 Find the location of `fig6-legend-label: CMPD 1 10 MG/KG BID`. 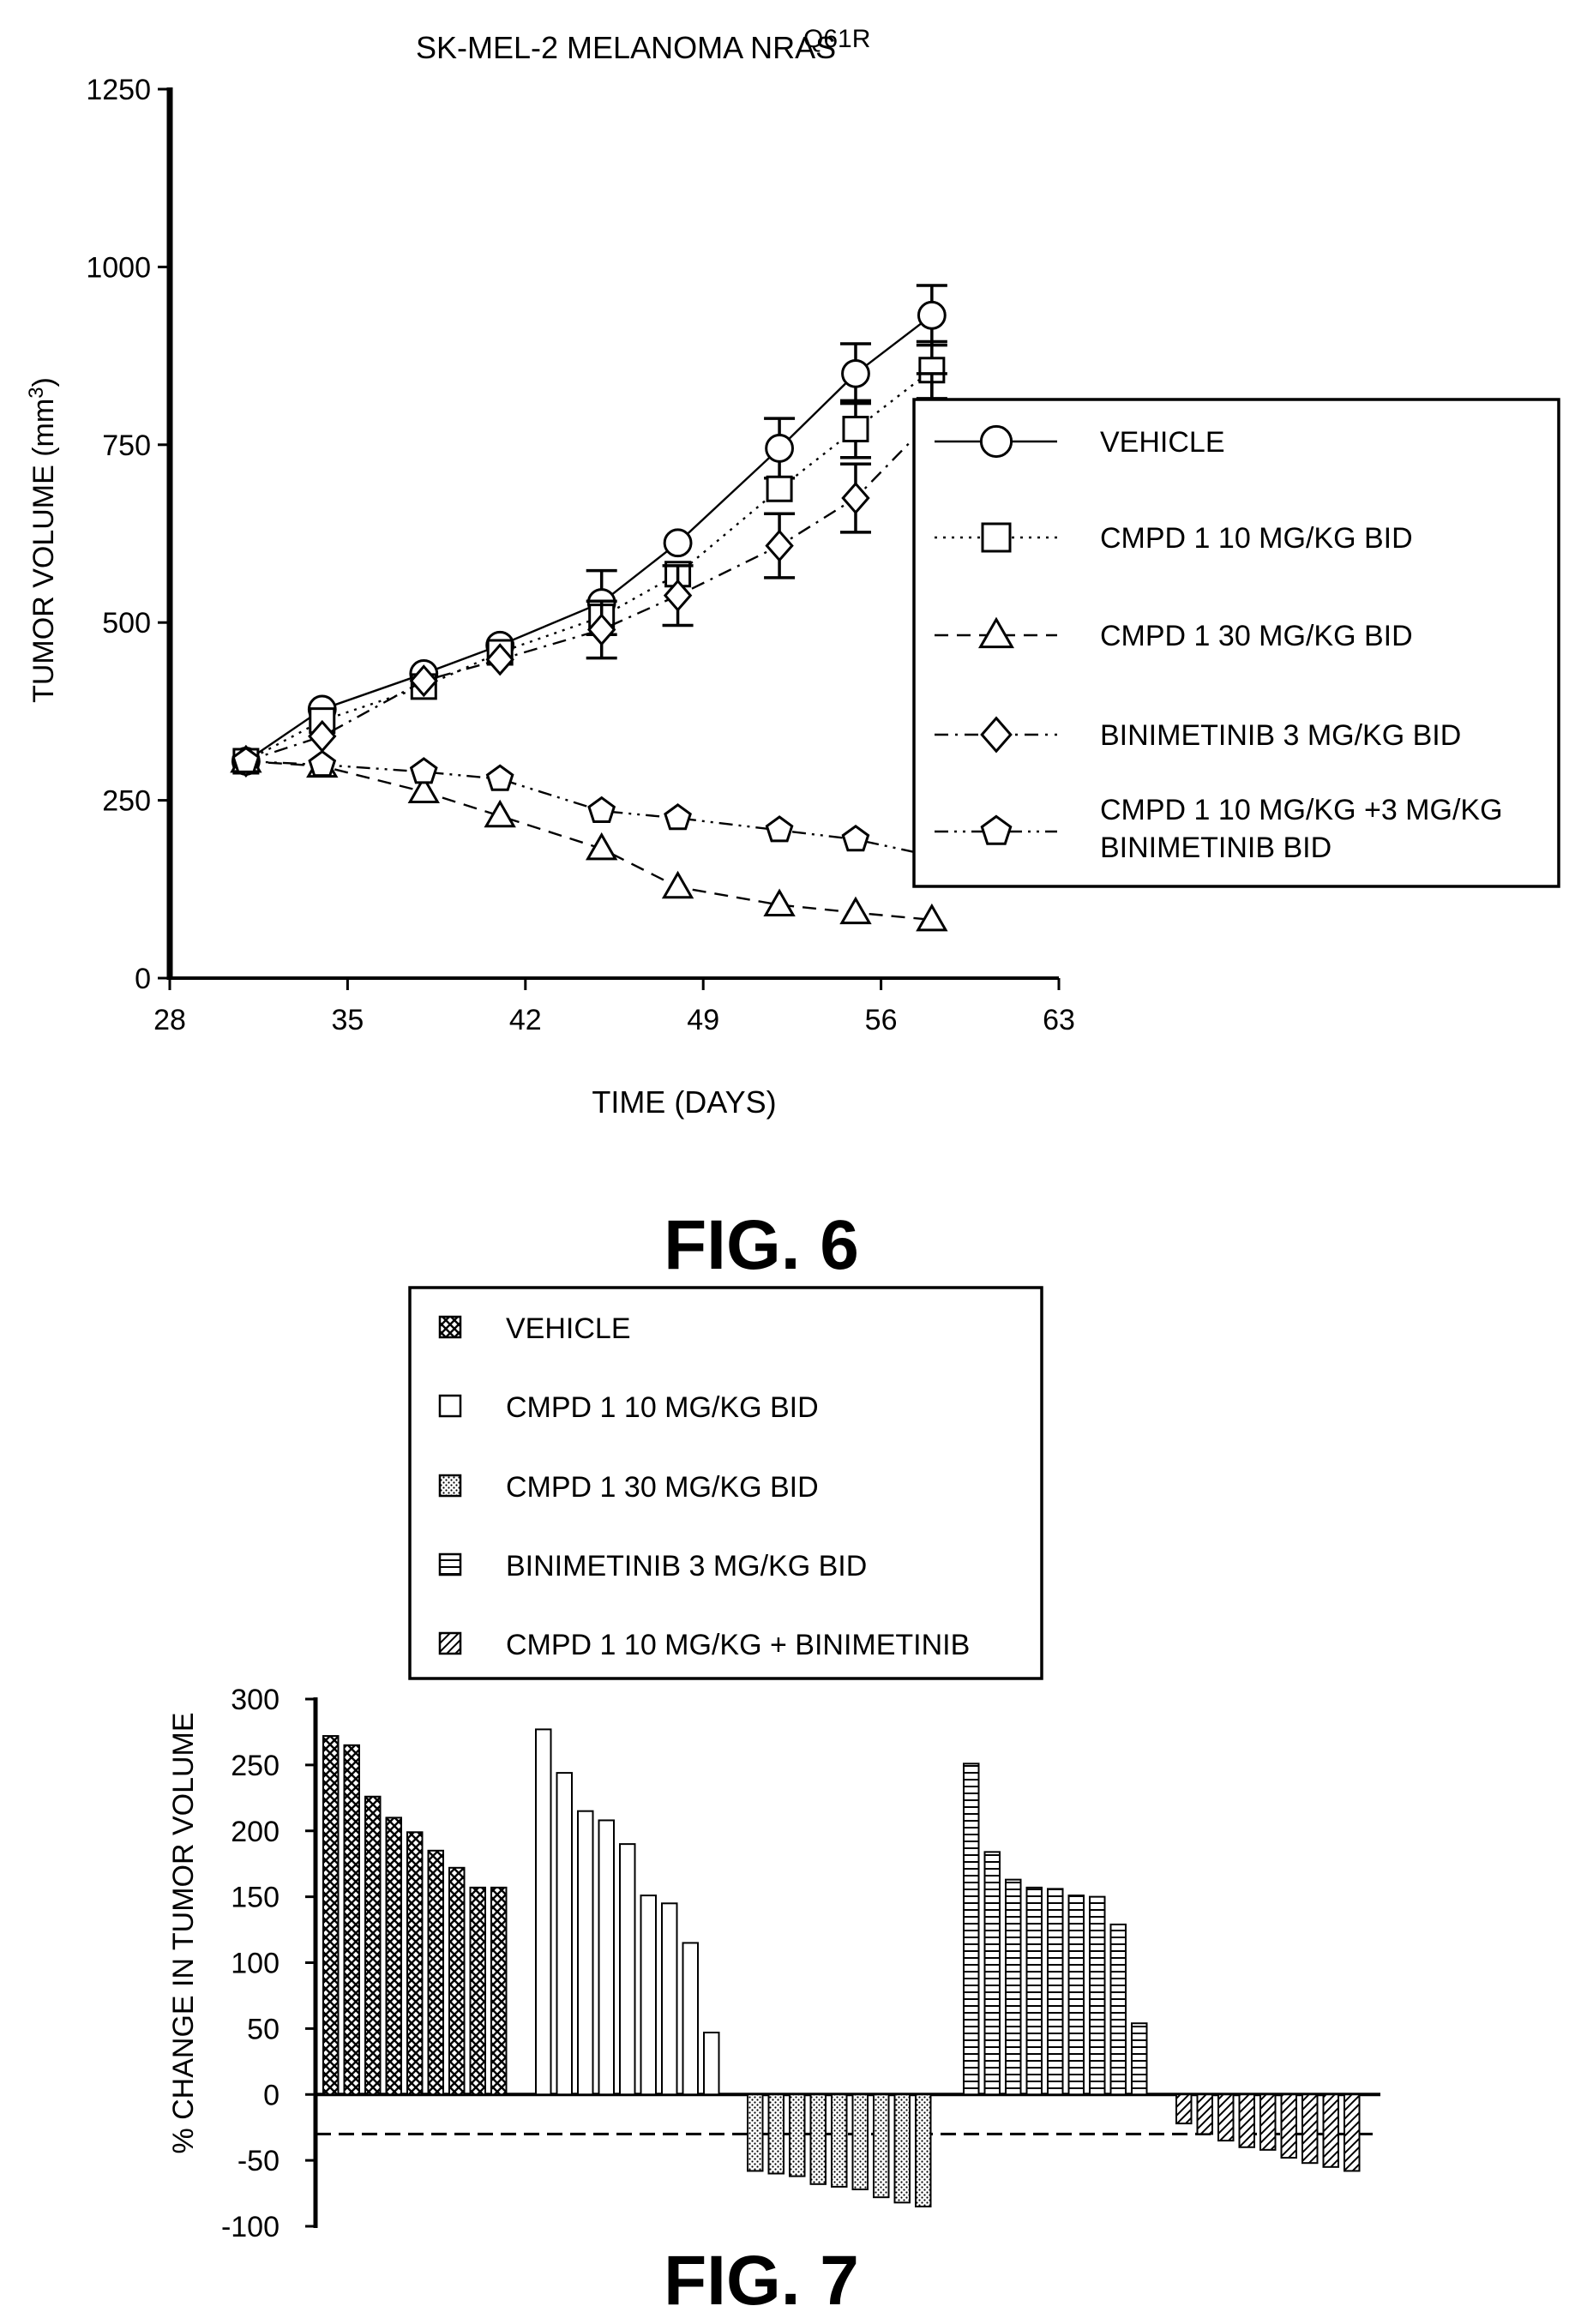

fig6-legend-label: CMPD 1 10 MG/KG BID is located at coordinates (1256, 538).